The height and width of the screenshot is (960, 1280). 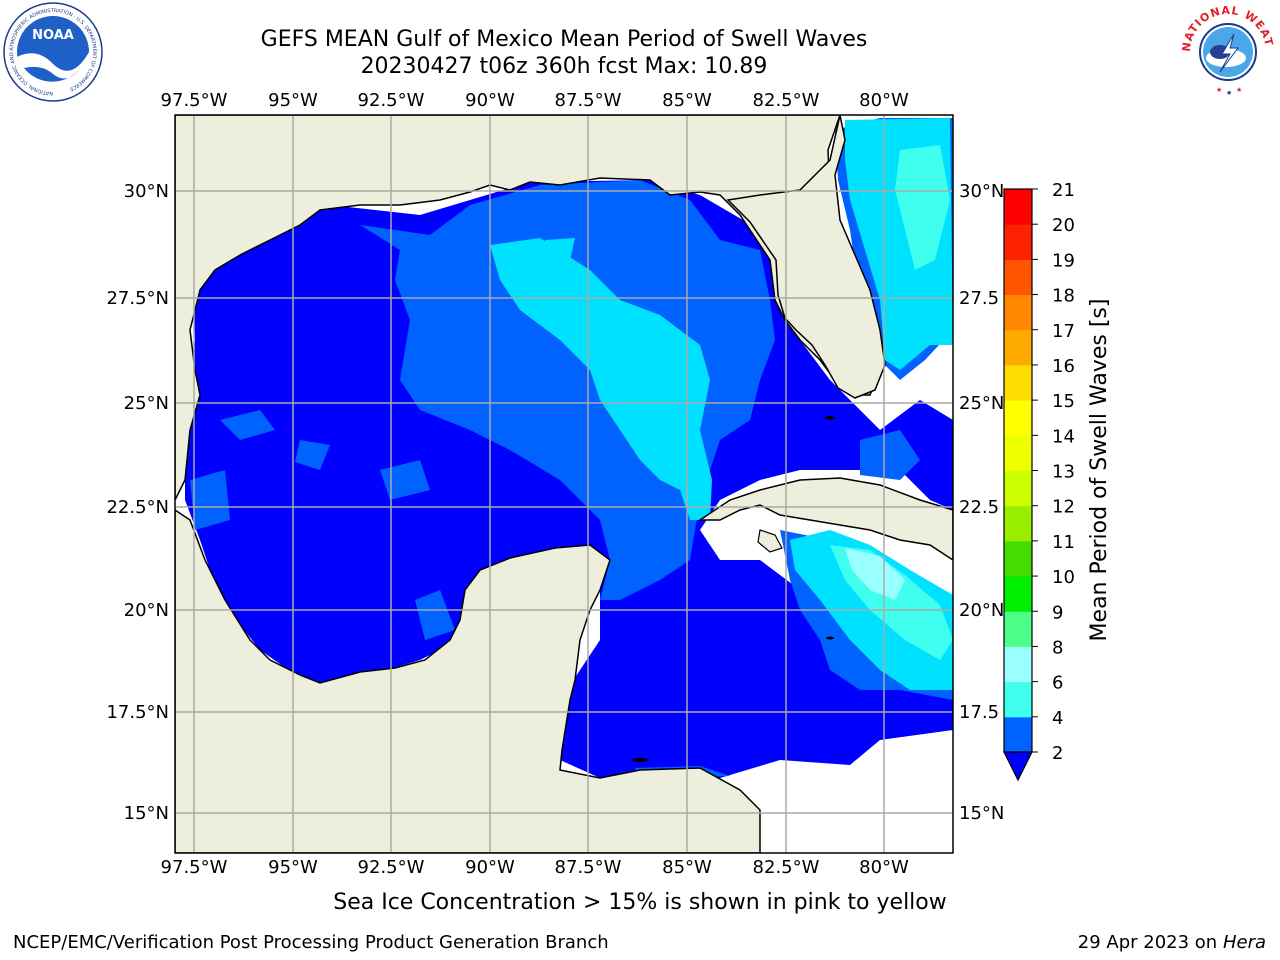 I want to click on swell-field-8-9s, so click(x=875, y=574).